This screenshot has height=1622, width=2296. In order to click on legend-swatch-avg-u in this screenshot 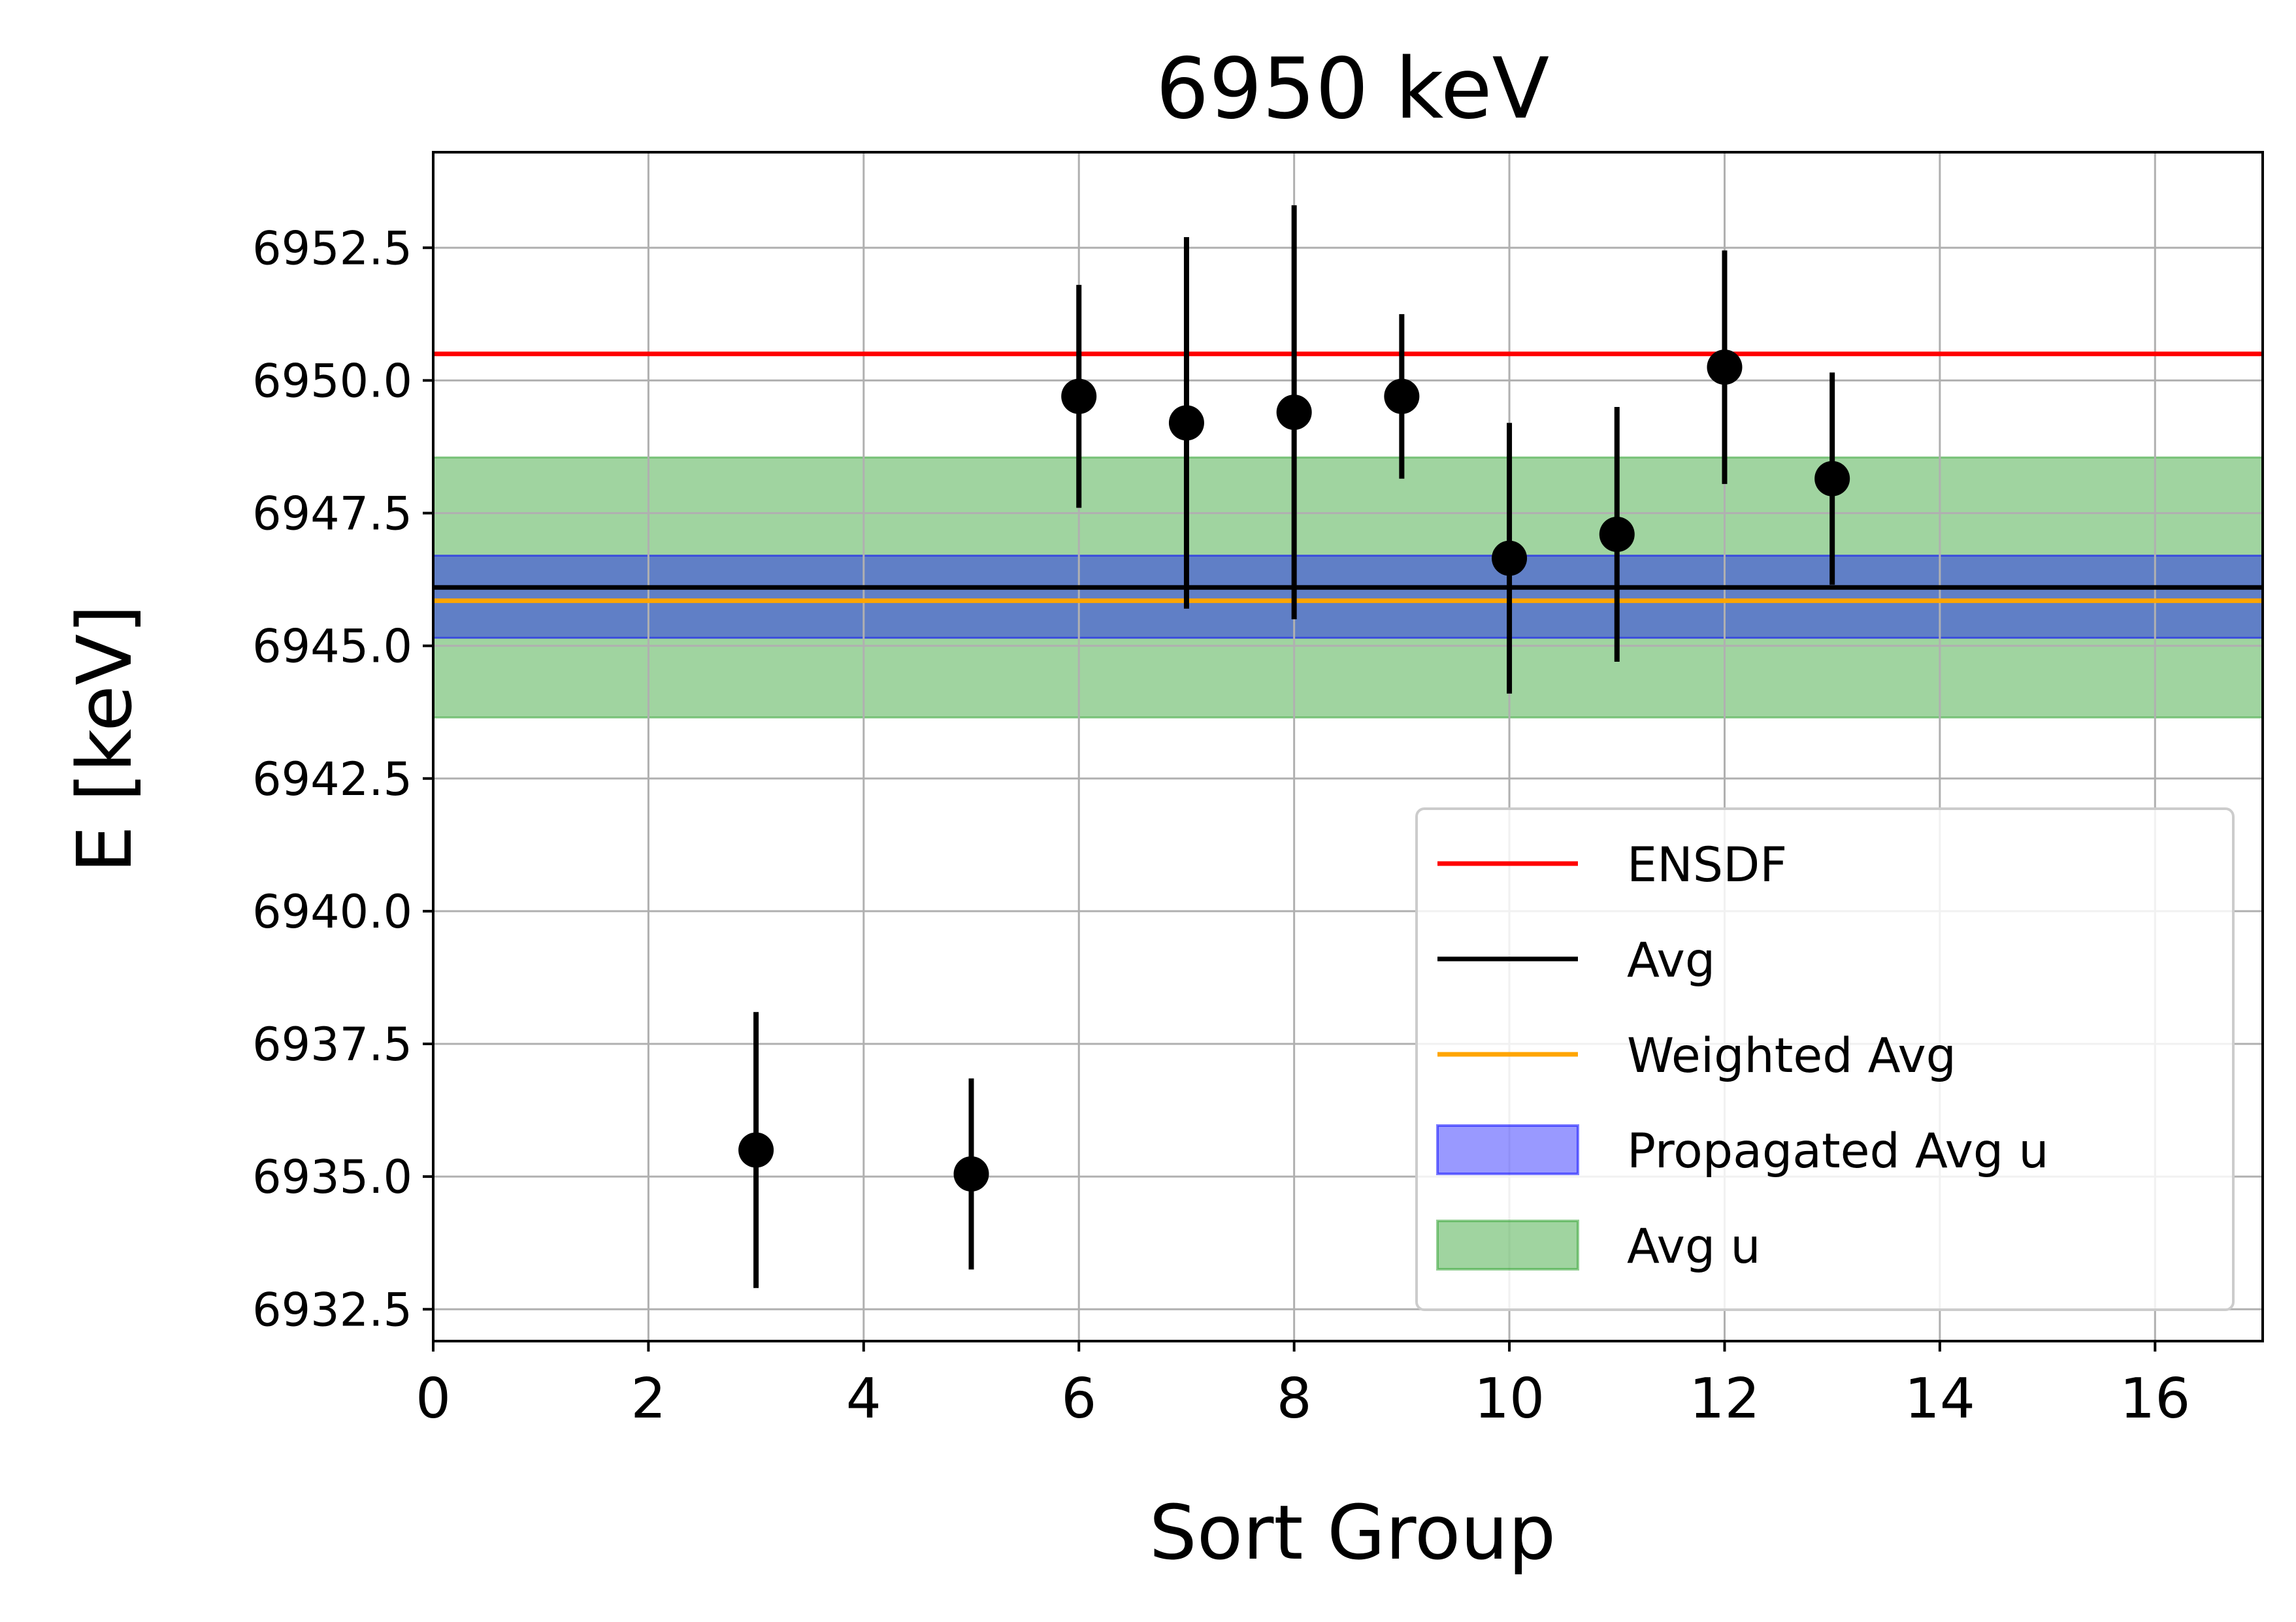, I will do `click(1507, 1245)`.